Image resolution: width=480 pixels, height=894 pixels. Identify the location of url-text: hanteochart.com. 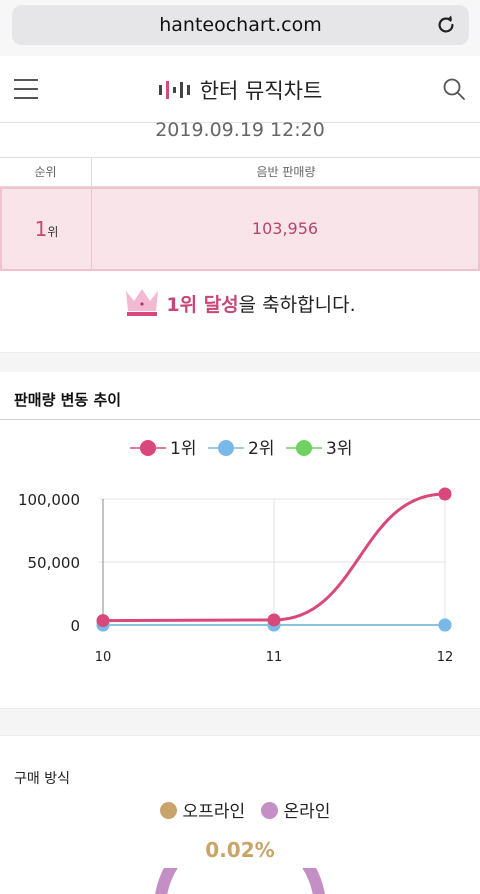
(240, 25).